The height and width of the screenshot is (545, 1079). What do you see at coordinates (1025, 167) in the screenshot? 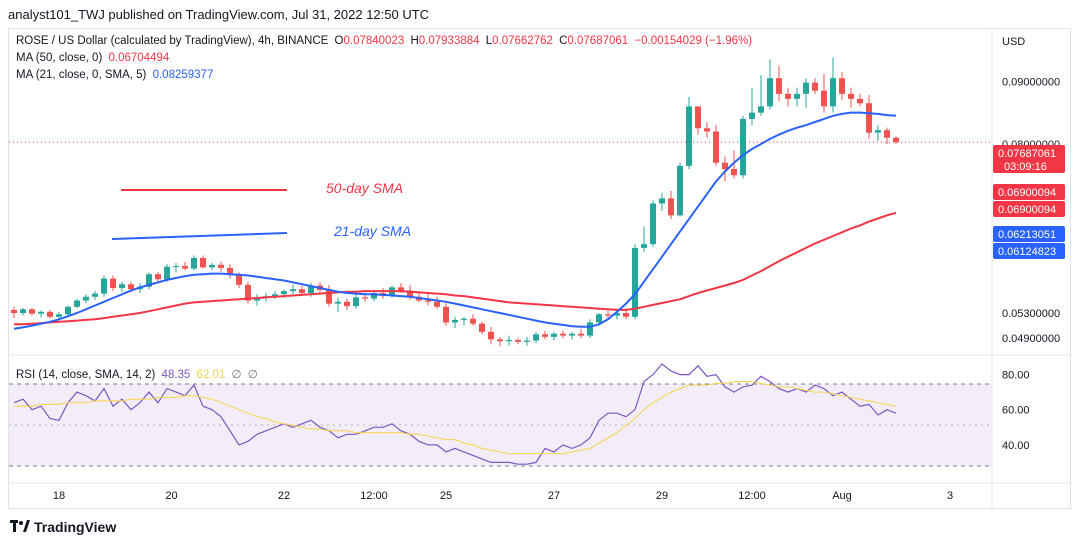
I see `countdown-label: 03:09:16` at bounding box center [1025, 167].